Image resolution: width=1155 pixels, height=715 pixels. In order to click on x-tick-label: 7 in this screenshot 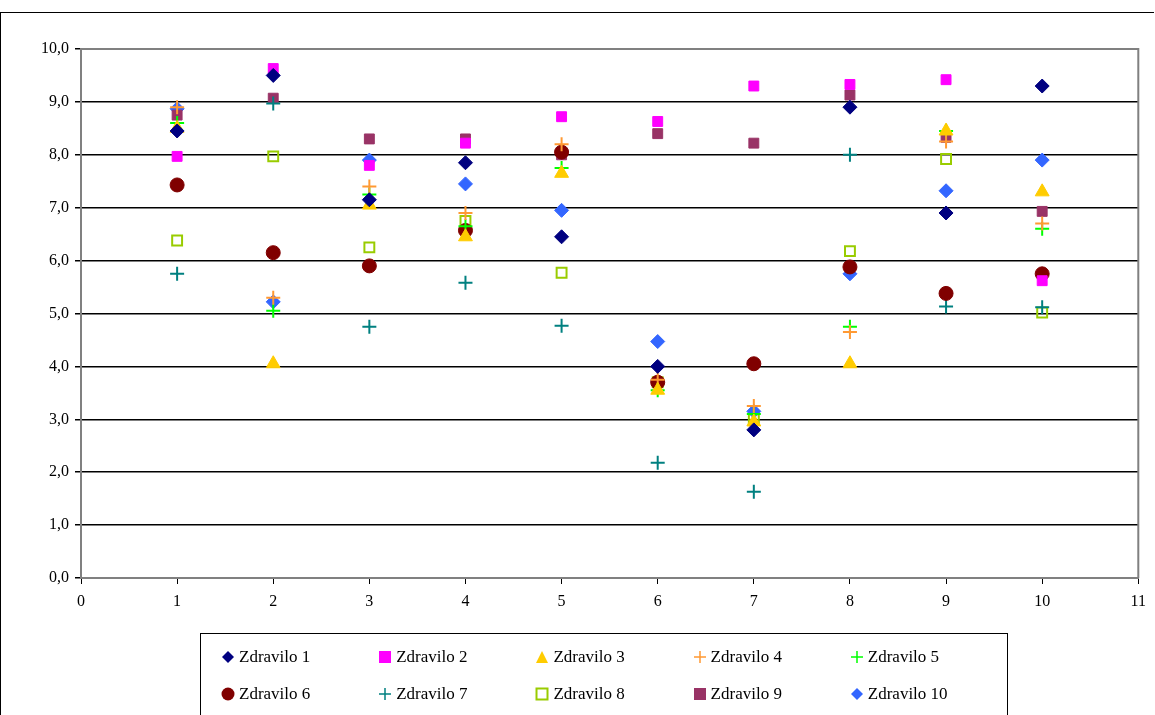, I will do `click(753, 600)`.